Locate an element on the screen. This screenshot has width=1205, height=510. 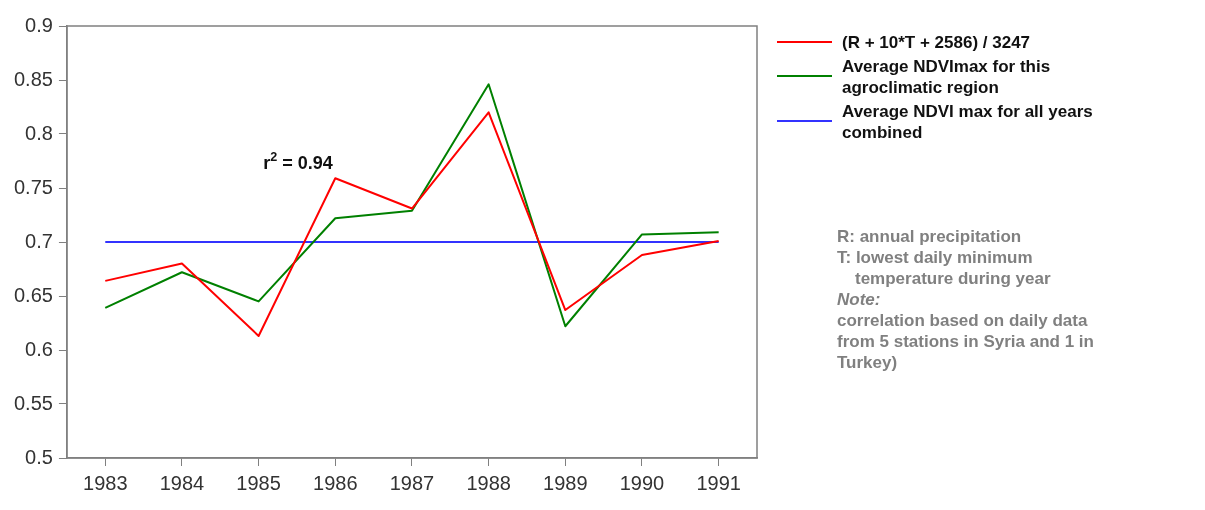
y-tick-label: 0.5 is located at coordinates (39, 456).